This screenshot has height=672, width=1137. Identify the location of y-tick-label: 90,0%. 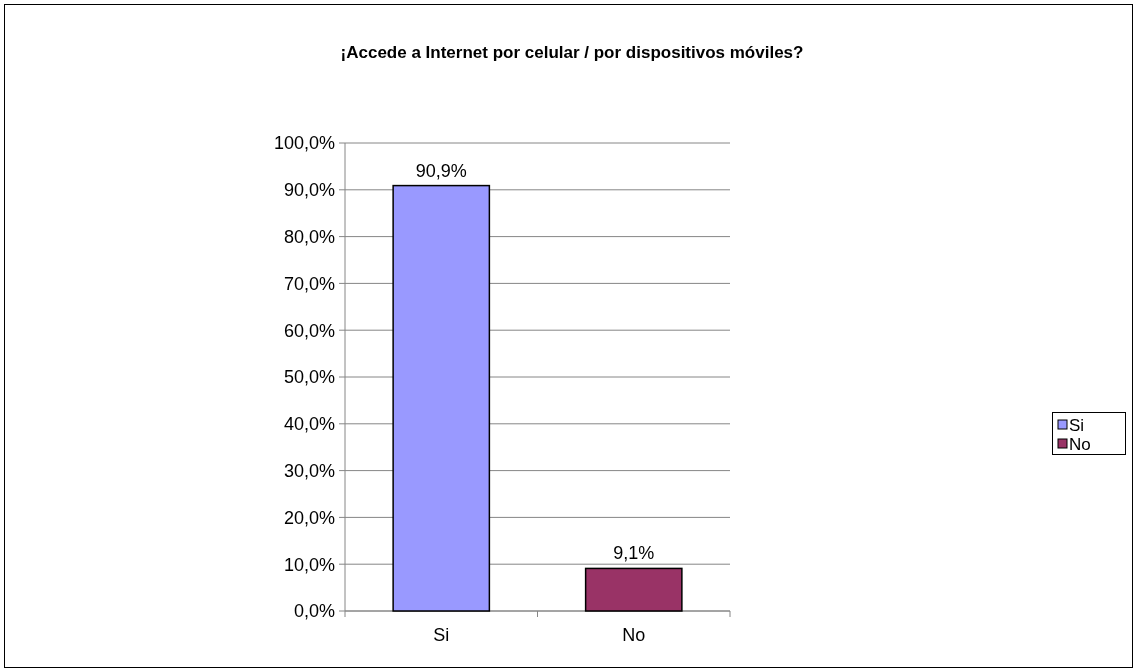
(309, 190).